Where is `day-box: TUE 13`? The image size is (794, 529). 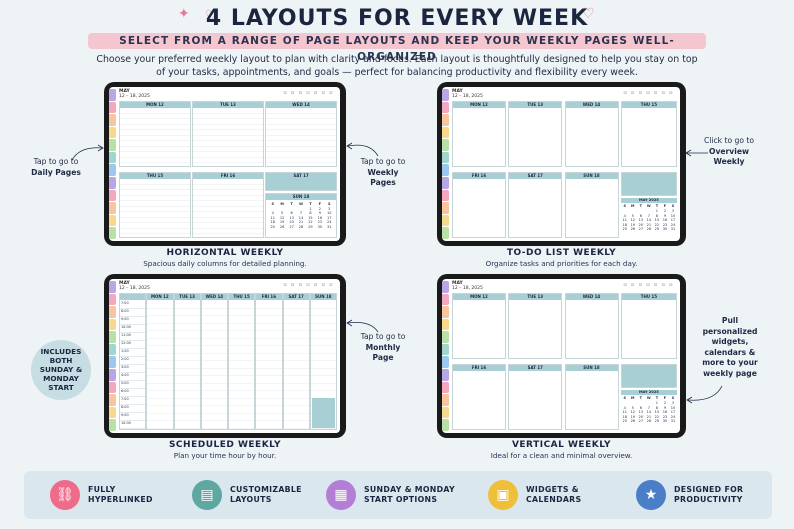
day-box: TUE 13 is located at coordinates (535, 134).